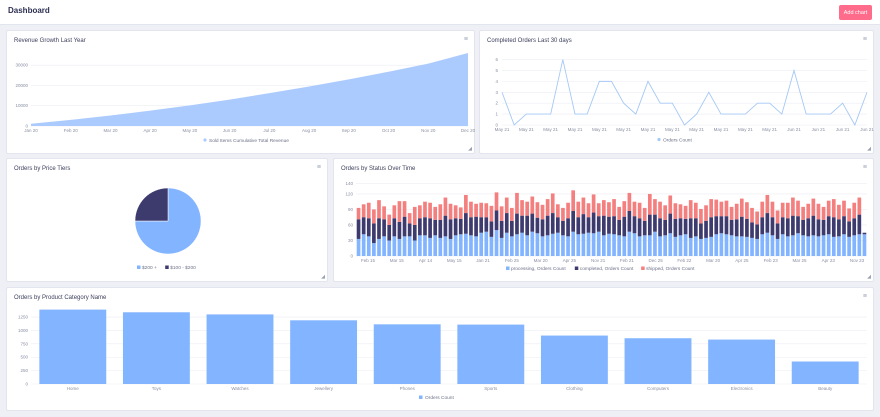 This screenshot has height=417, width=880. What do you see at coordinates (574, 388) in the screenshot?
I see `x-tick-label: Clothing` at bounding box center [574, 388].